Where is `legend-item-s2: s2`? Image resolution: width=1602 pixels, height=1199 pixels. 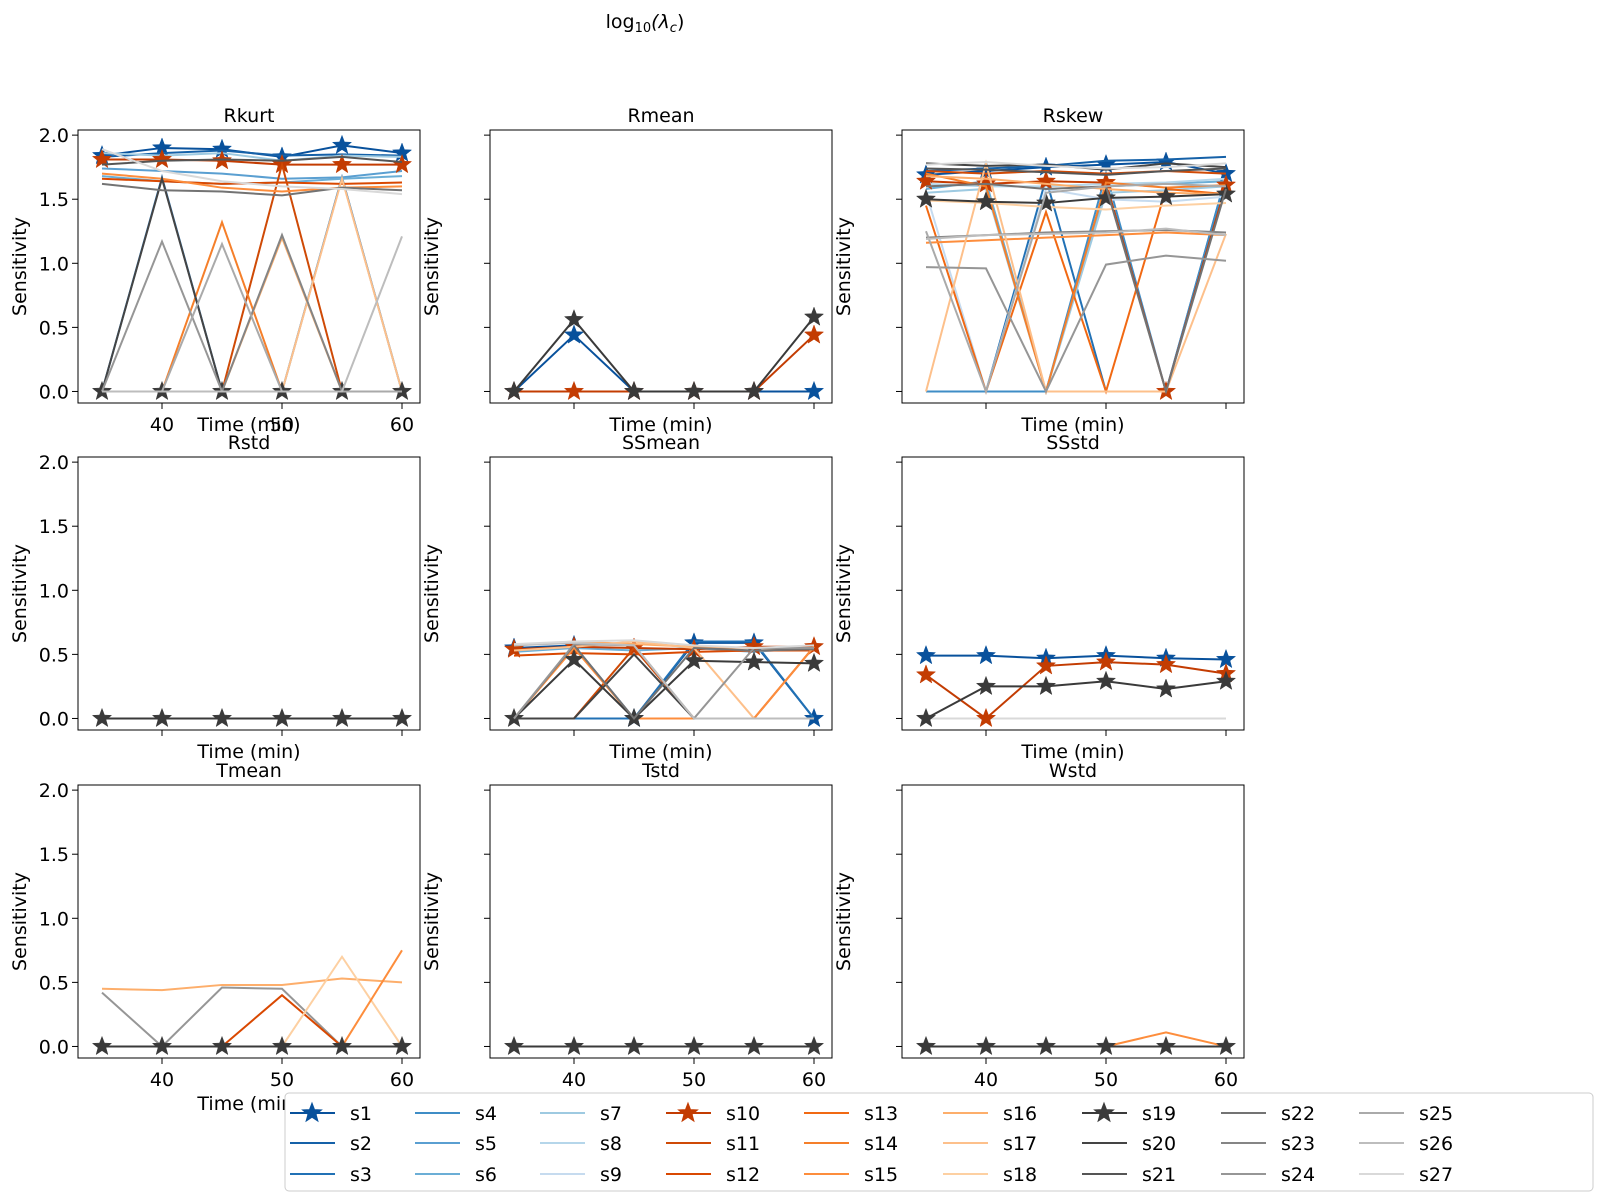
legend-item-s2: s2 is located at coordinates (331, 1144).